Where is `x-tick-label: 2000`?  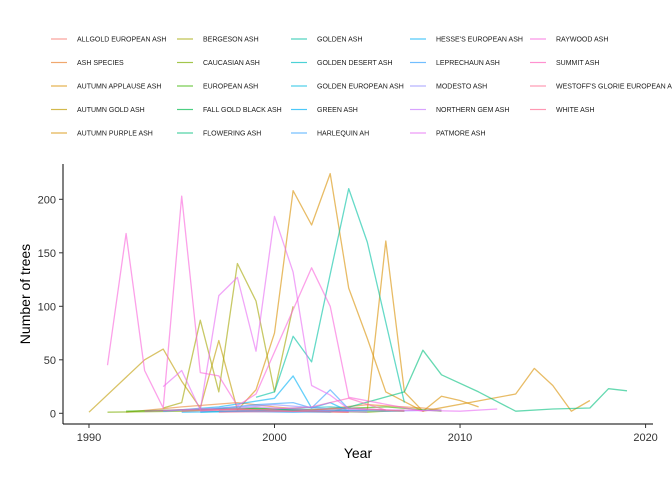 x-tick-label: 2000 is located at coordinates (274, 438).